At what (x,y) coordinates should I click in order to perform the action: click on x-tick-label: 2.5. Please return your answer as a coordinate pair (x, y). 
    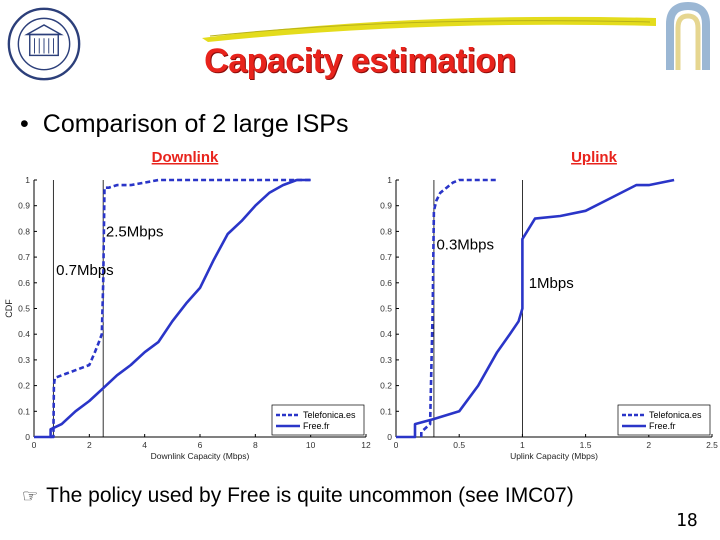
    Looking at the image, I should click on (712, 445).